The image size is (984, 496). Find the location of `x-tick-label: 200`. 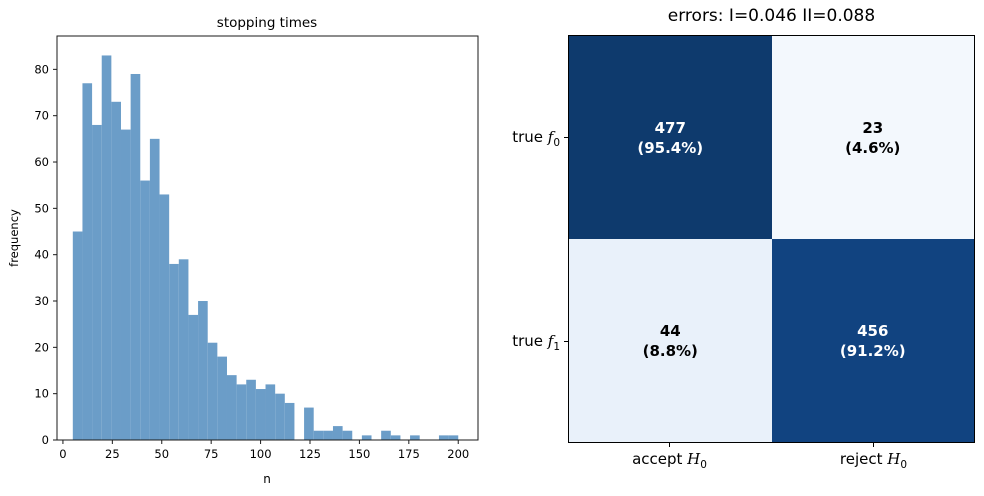

x-tick-label: 200 is located at coordinates (458, 454).